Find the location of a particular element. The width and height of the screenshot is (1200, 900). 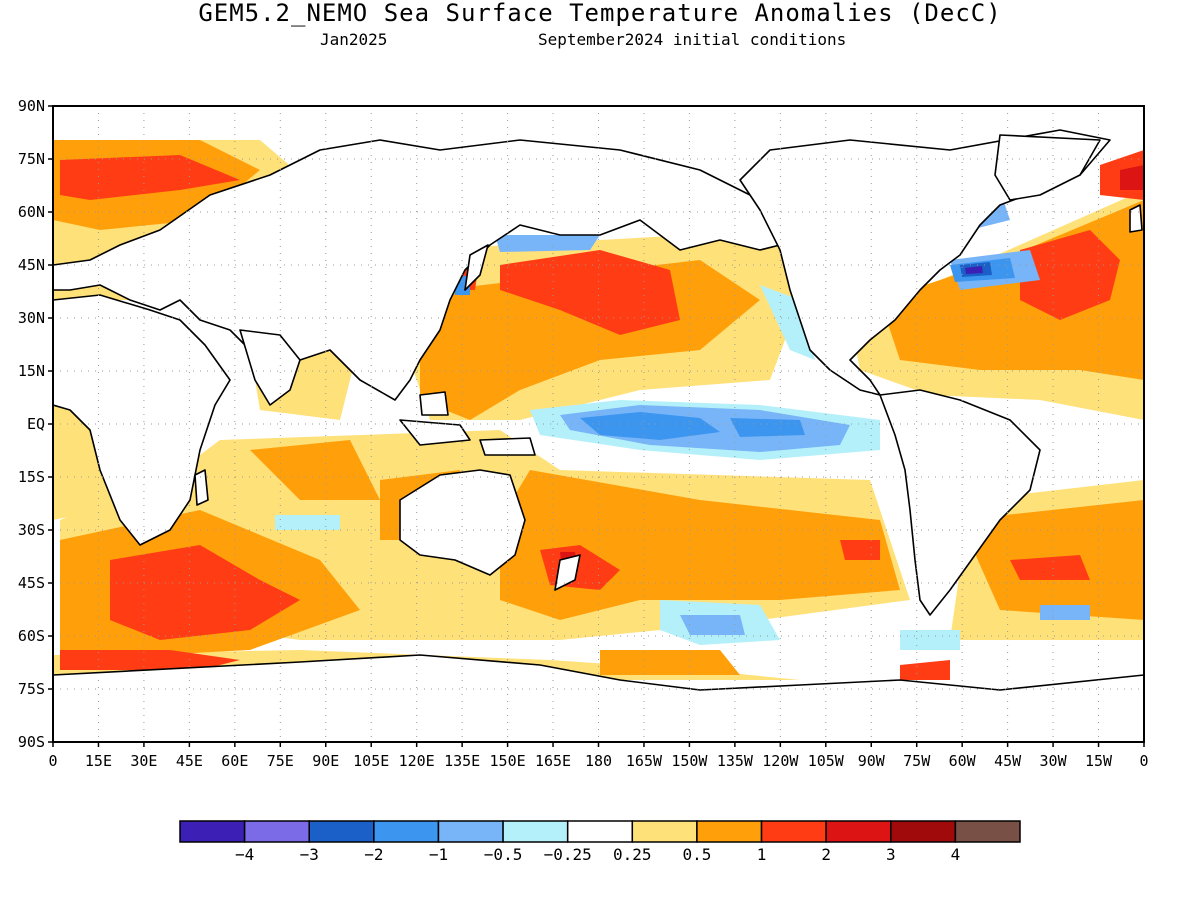

forecast-month: Jan2025 is located at coordinates (354, 39).